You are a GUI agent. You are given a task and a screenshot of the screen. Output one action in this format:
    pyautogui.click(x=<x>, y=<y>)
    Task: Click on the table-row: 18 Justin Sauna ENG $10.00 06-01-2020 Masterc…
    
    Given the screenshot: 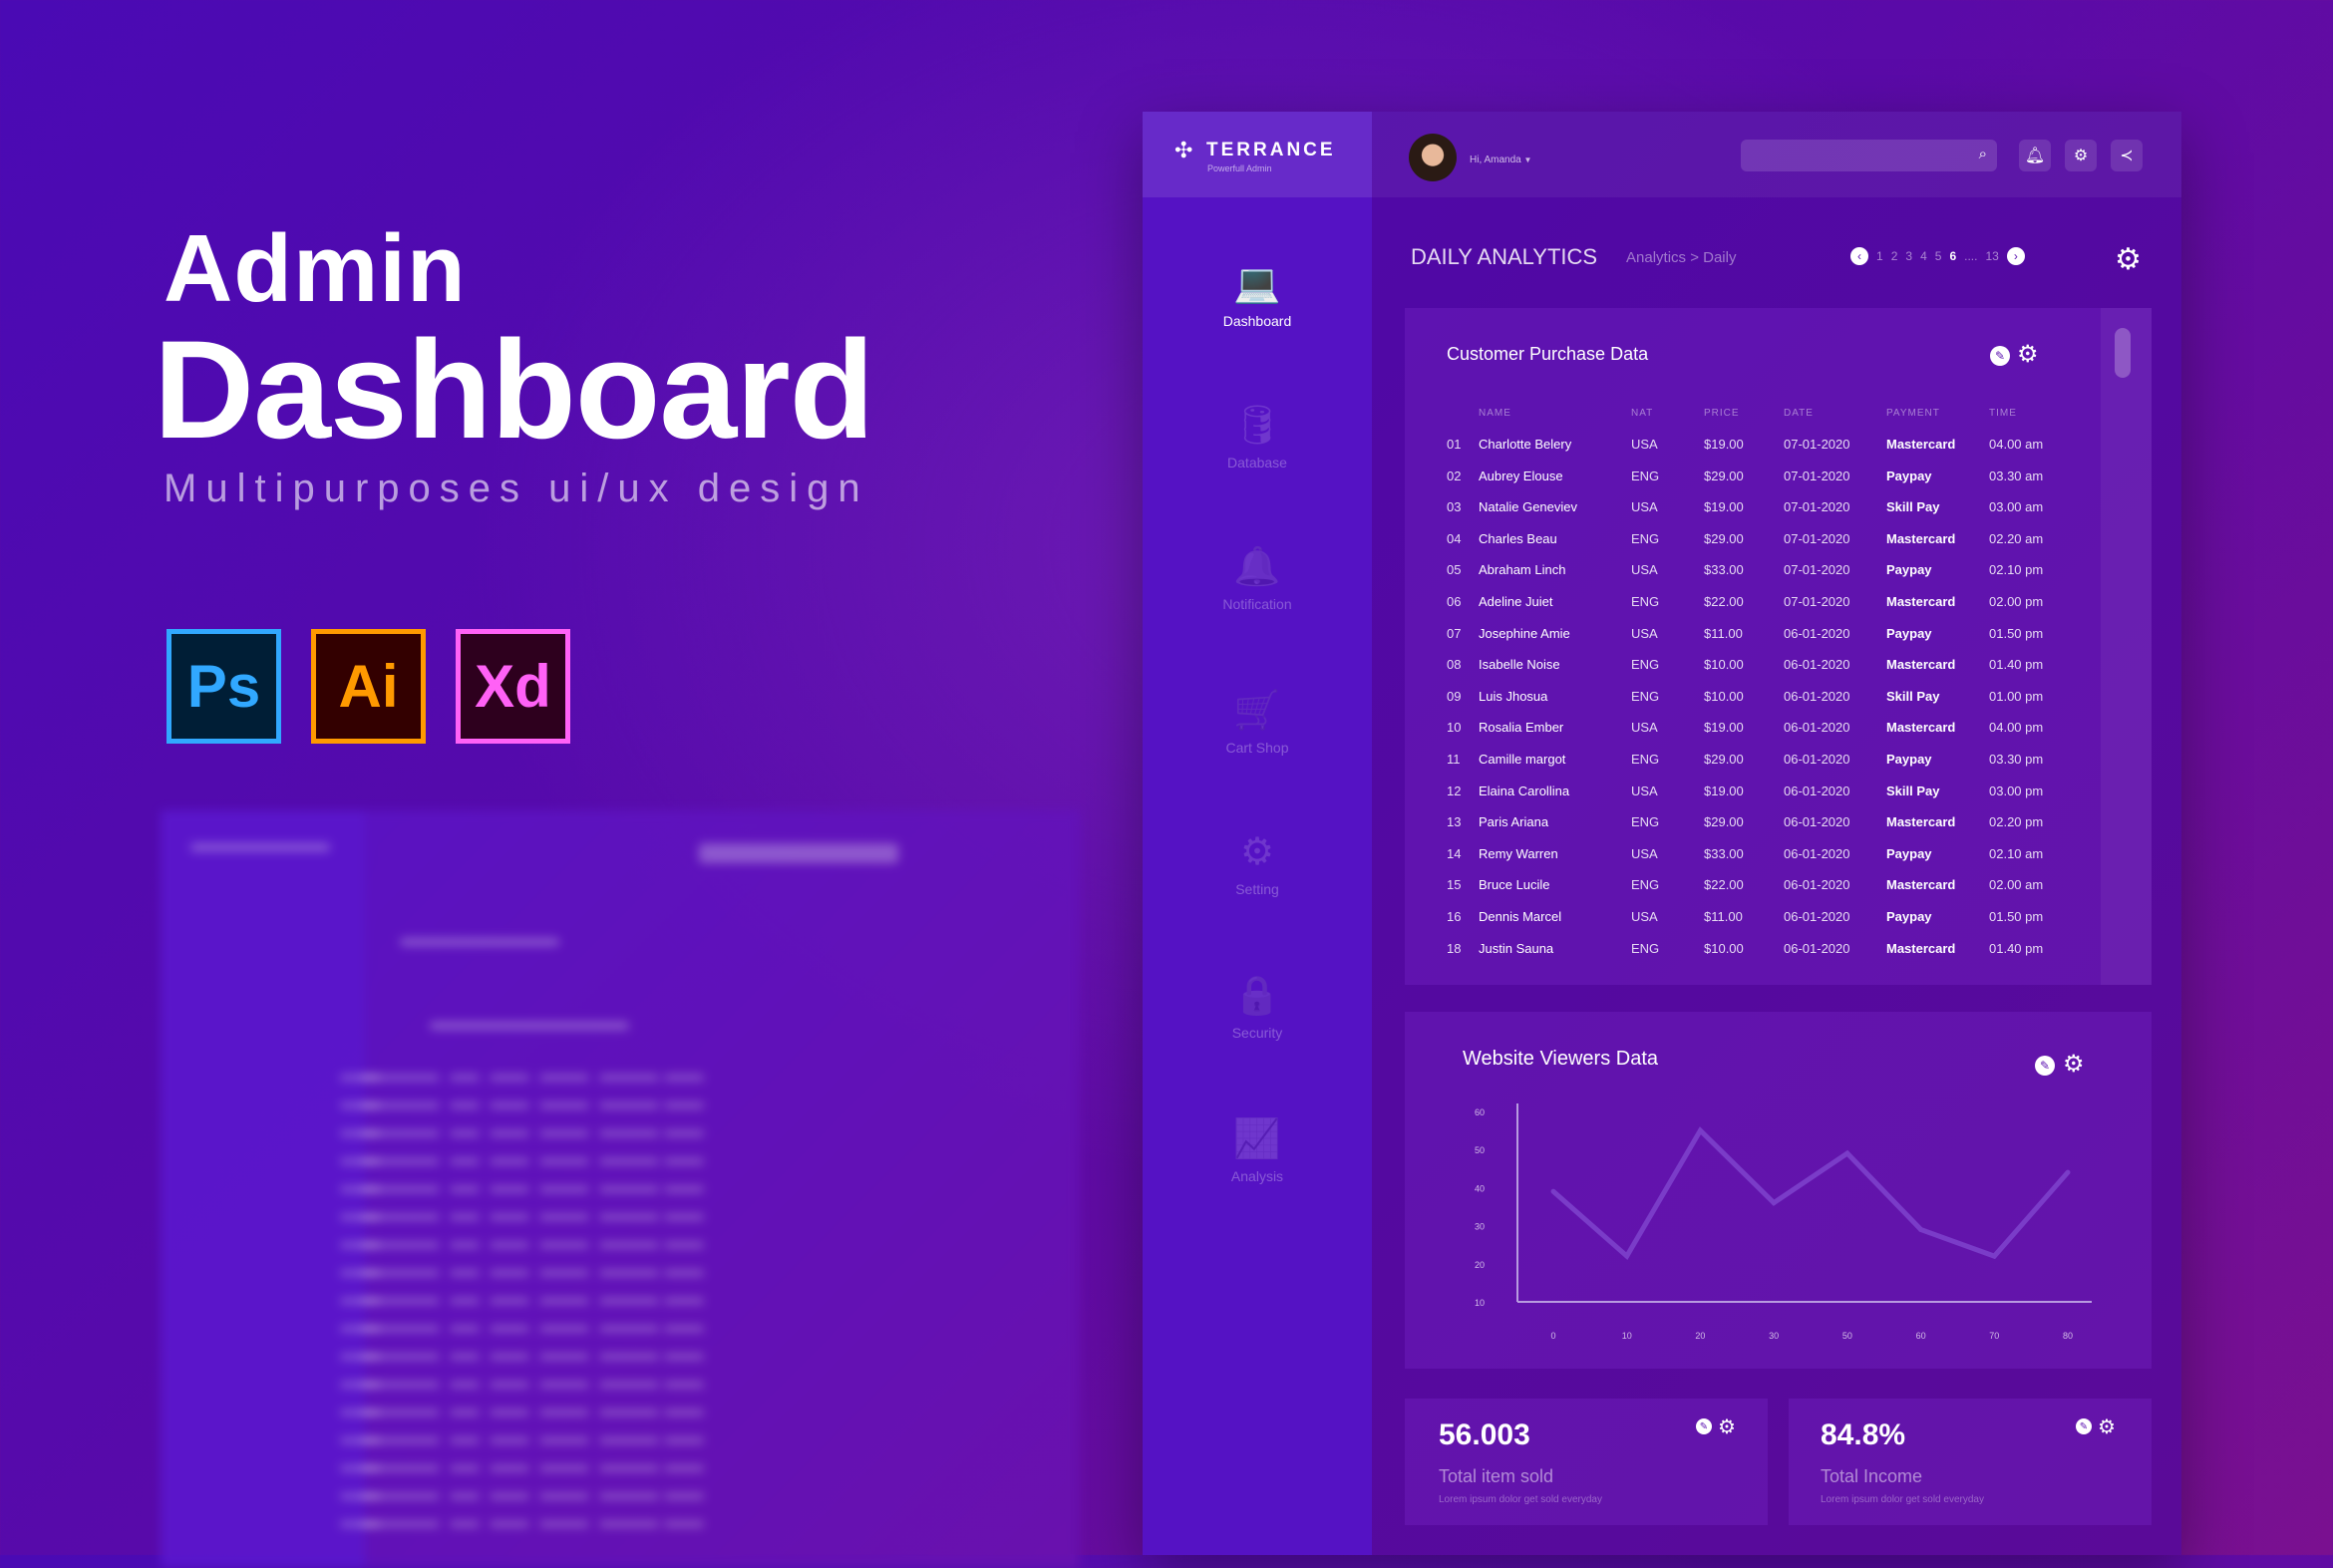 What is the action you would take?
    pyautogui.click(x=1778, y=951)
    